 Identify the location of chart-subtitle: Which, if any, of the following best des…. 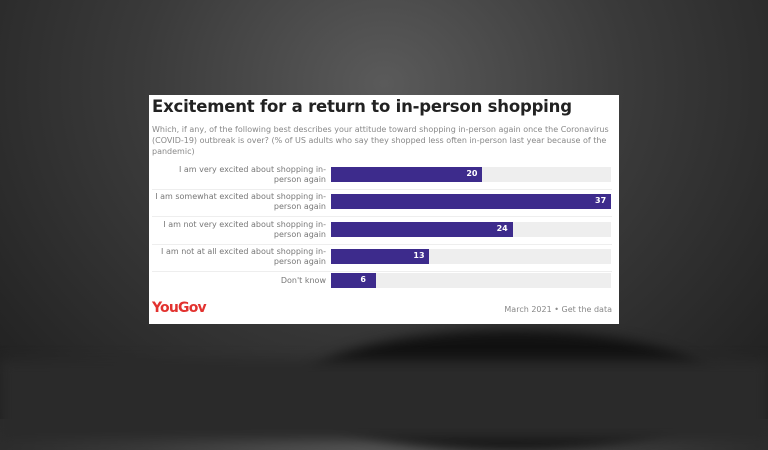
(380, 140).